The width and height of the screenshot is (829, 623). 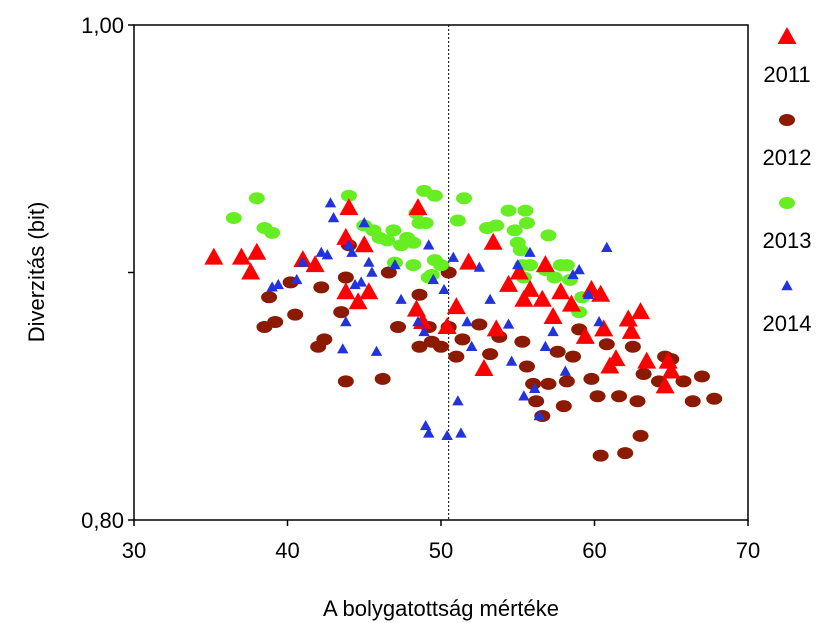 What do you see at coordinates (36, 272) in the screenshot?
I see `y-axis-label: Diverzitás (bit)` at bounding box center [36, 272].